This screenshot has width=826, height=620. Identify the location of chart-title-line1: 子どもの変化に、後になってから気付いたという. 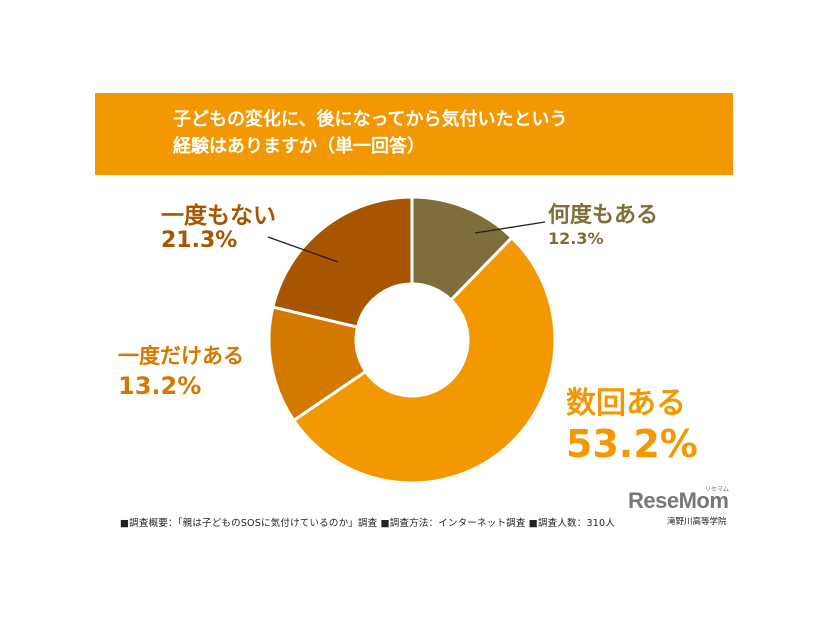
(370, 119).